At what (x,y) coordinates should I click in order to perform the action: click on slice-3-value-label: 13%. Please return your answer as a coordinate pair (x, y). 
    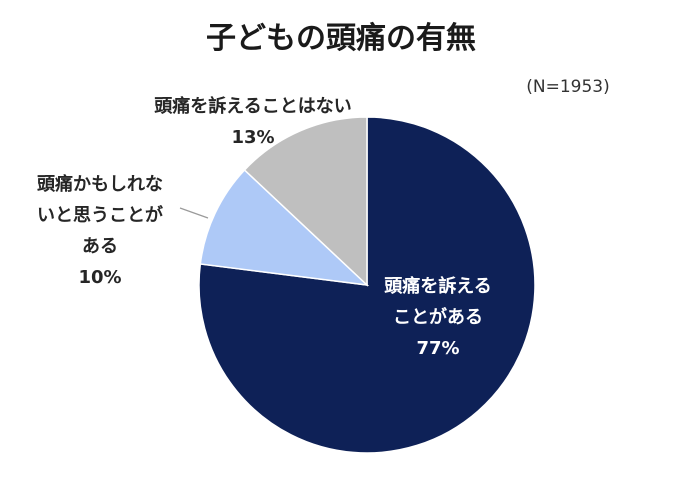
    Looking at the image, I should click on (252, 137).